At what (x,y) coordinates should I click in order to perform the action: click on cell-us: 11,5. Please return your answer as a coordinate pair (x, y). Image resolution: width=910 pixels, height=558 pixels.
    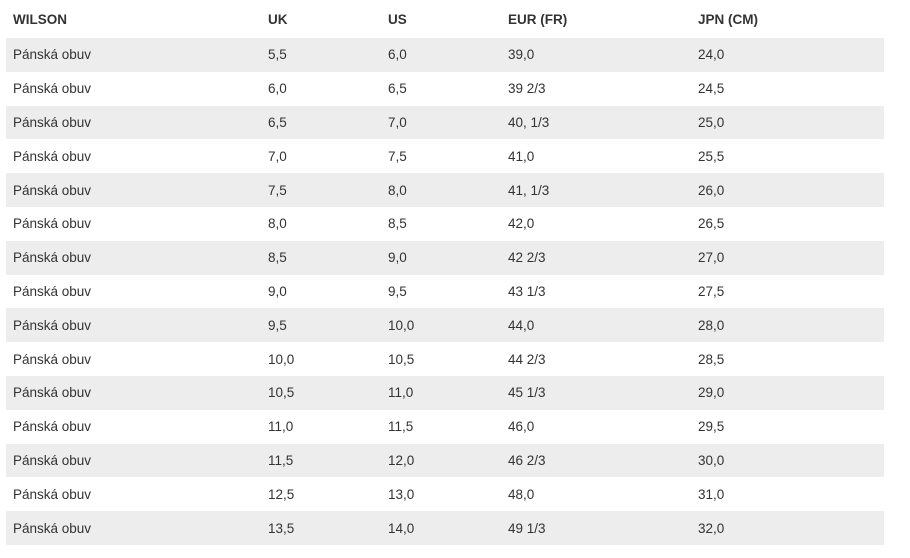
    Looking at the image, I should click on (441, 426).